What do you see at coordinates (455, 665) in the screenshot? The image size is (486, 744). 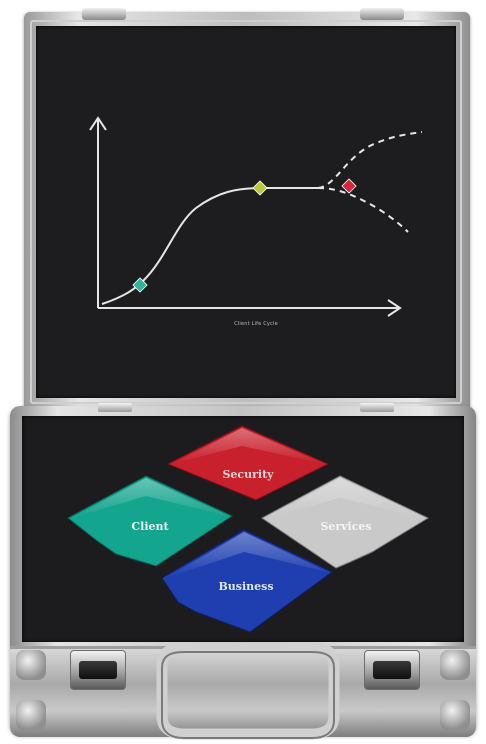 I see `corner-guard-top-right` at bounding box center [455, 665].